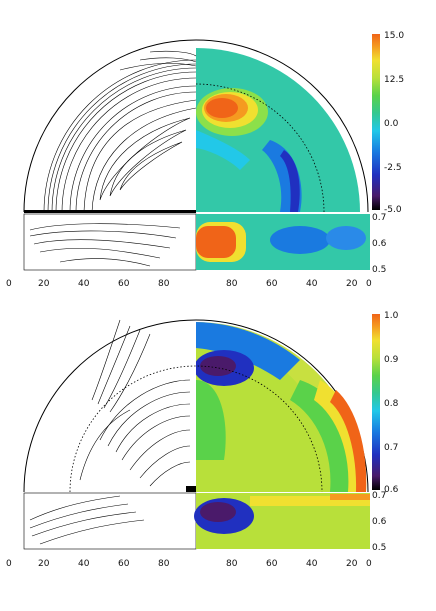 The width and height of the screenshot is (436, 611). Describe the element at coordinates (391, 490) in the screenshot. I see `bottom-colorbar-tick: 0.6` at that location.